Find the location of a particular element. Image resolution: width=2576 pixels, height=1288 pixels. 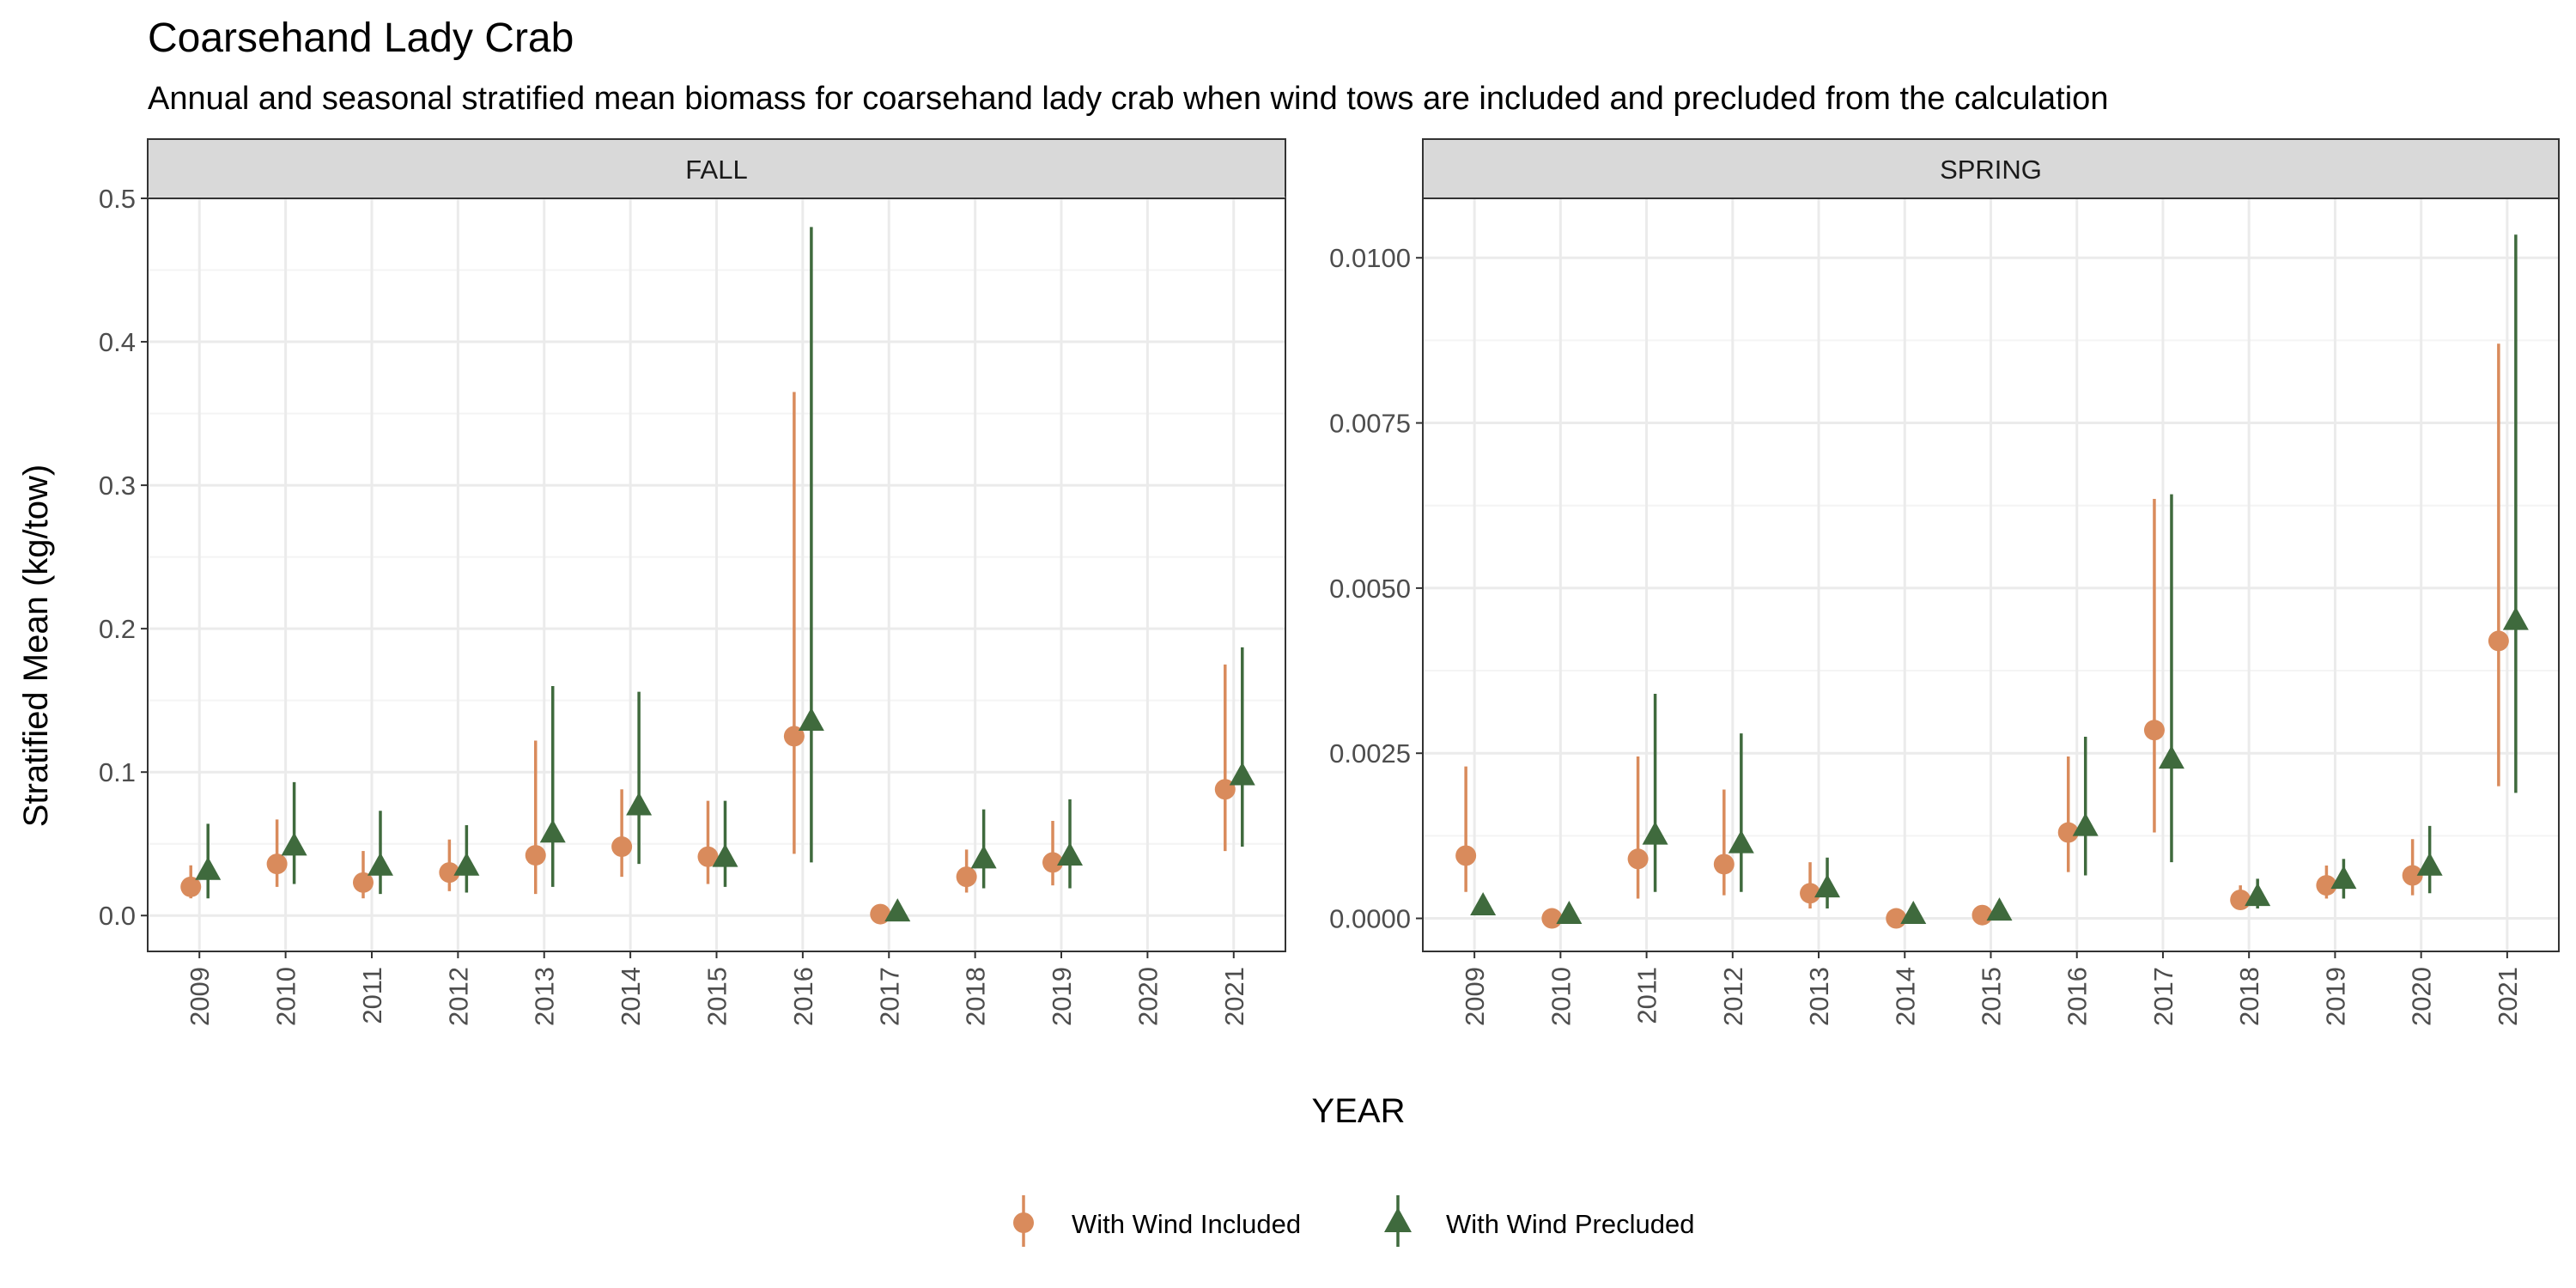

y-tick-label: 0.2 is located at coordinates (117, 629).